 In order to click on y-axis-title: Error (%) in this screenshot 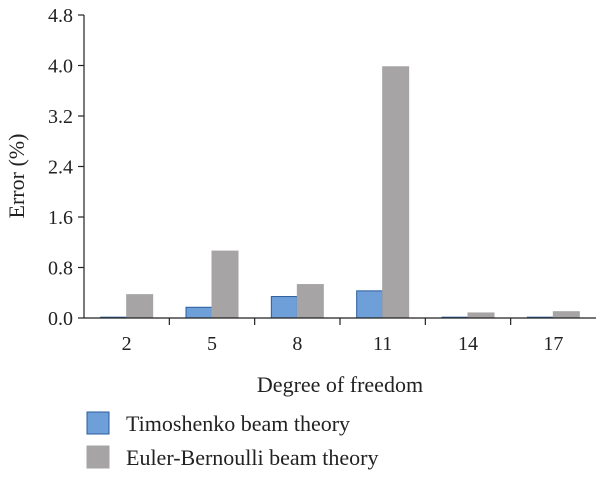, I will do `click(16, 176)`.